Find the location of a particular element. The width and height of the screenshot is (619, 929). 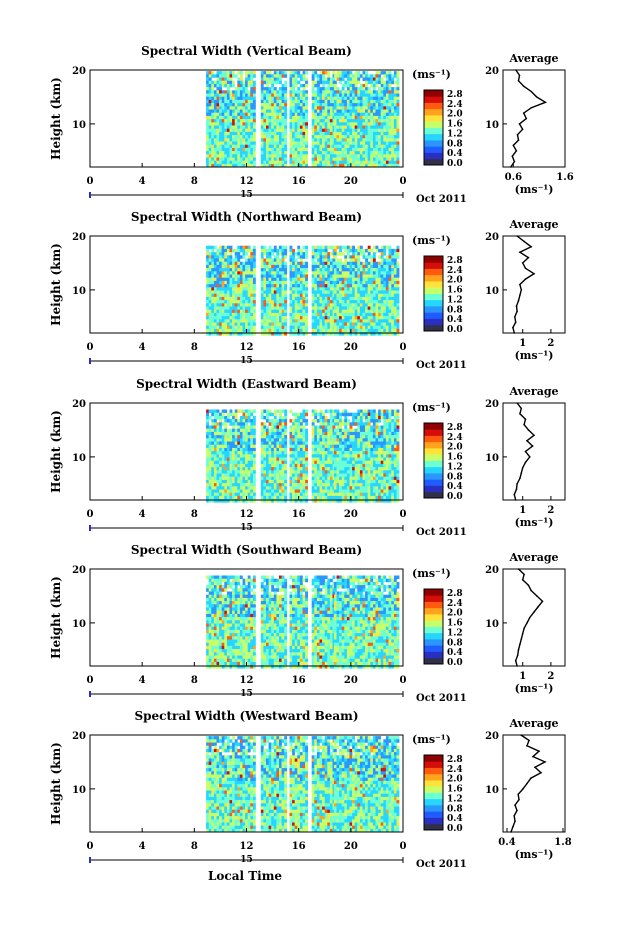

y-tick-label: 20 is located at coordinates (79, 237).